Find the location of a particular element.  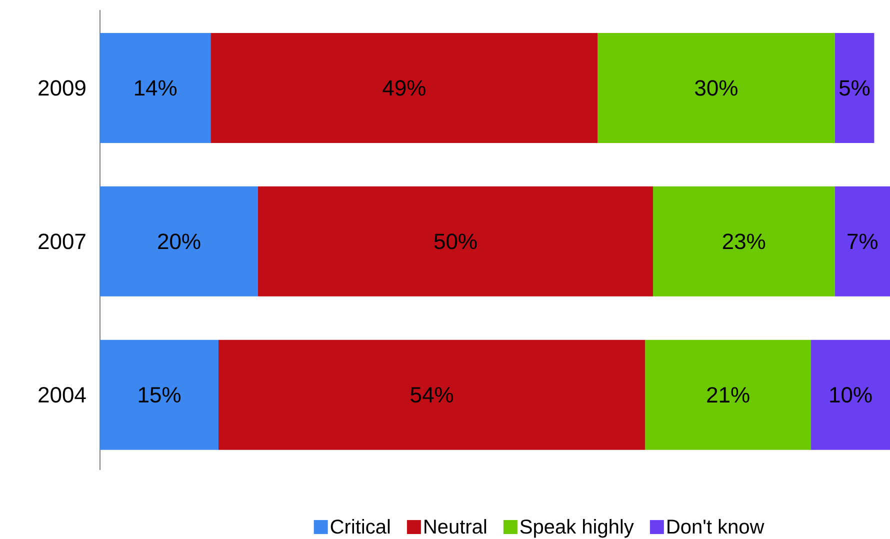

y-tick-label: 2004 is located at coordinates (62, 395).